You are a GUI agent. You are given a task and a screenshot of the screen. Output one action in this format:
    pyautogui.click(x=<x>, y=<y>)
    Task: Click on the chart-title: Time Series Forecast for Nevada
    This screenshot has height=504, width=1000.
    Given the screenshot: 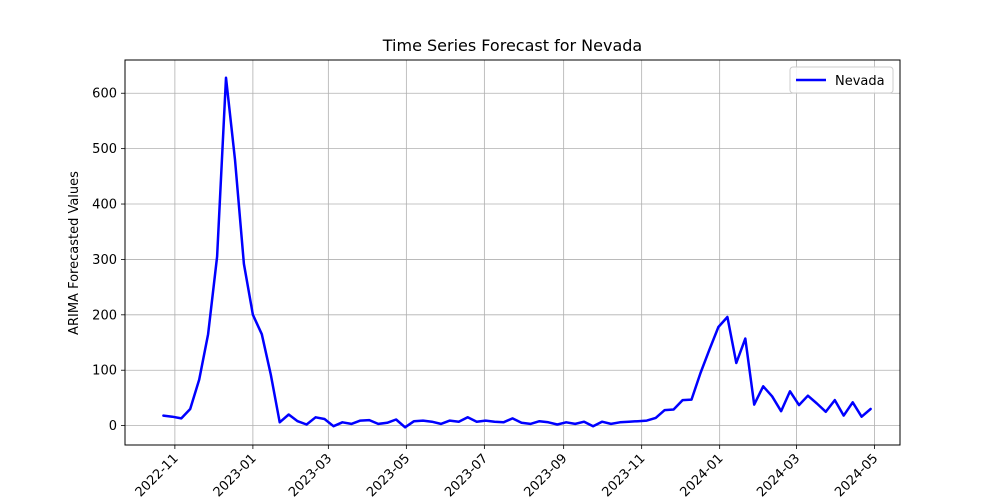 What is the action you would take?
    pyautogui.click(x=512, y=45)
    